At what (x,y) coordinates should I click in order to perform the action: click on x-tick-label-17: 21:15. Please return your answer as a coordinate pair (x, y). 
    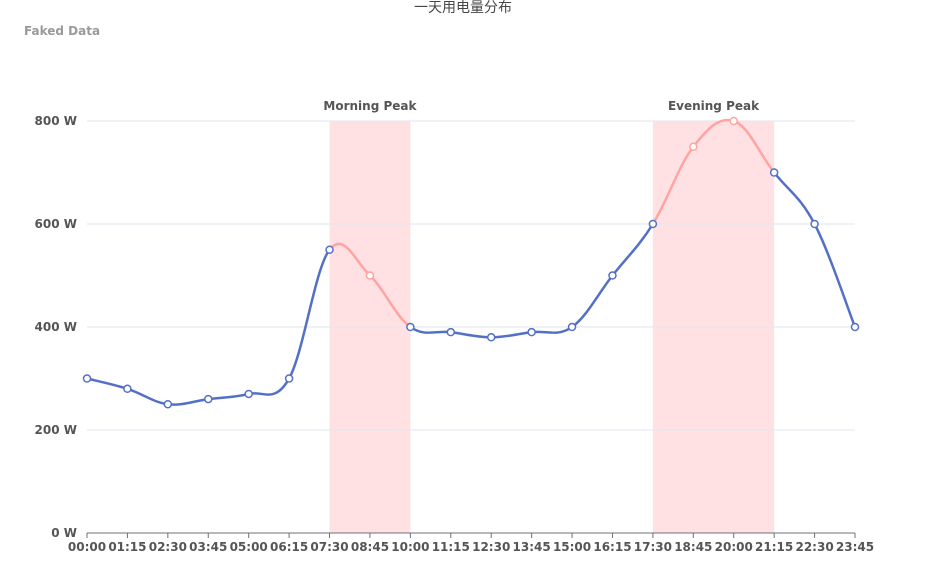
    Looking at the image, I should click on (774, 547).